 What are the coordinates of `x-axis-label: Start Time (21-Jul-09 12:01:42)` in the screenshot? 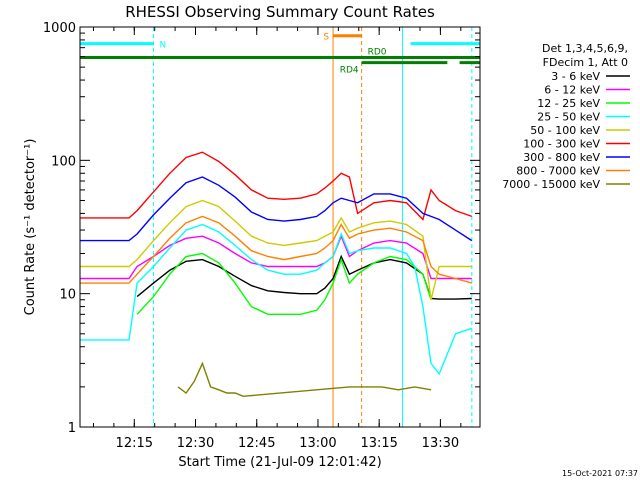 It's located at (279, 462).